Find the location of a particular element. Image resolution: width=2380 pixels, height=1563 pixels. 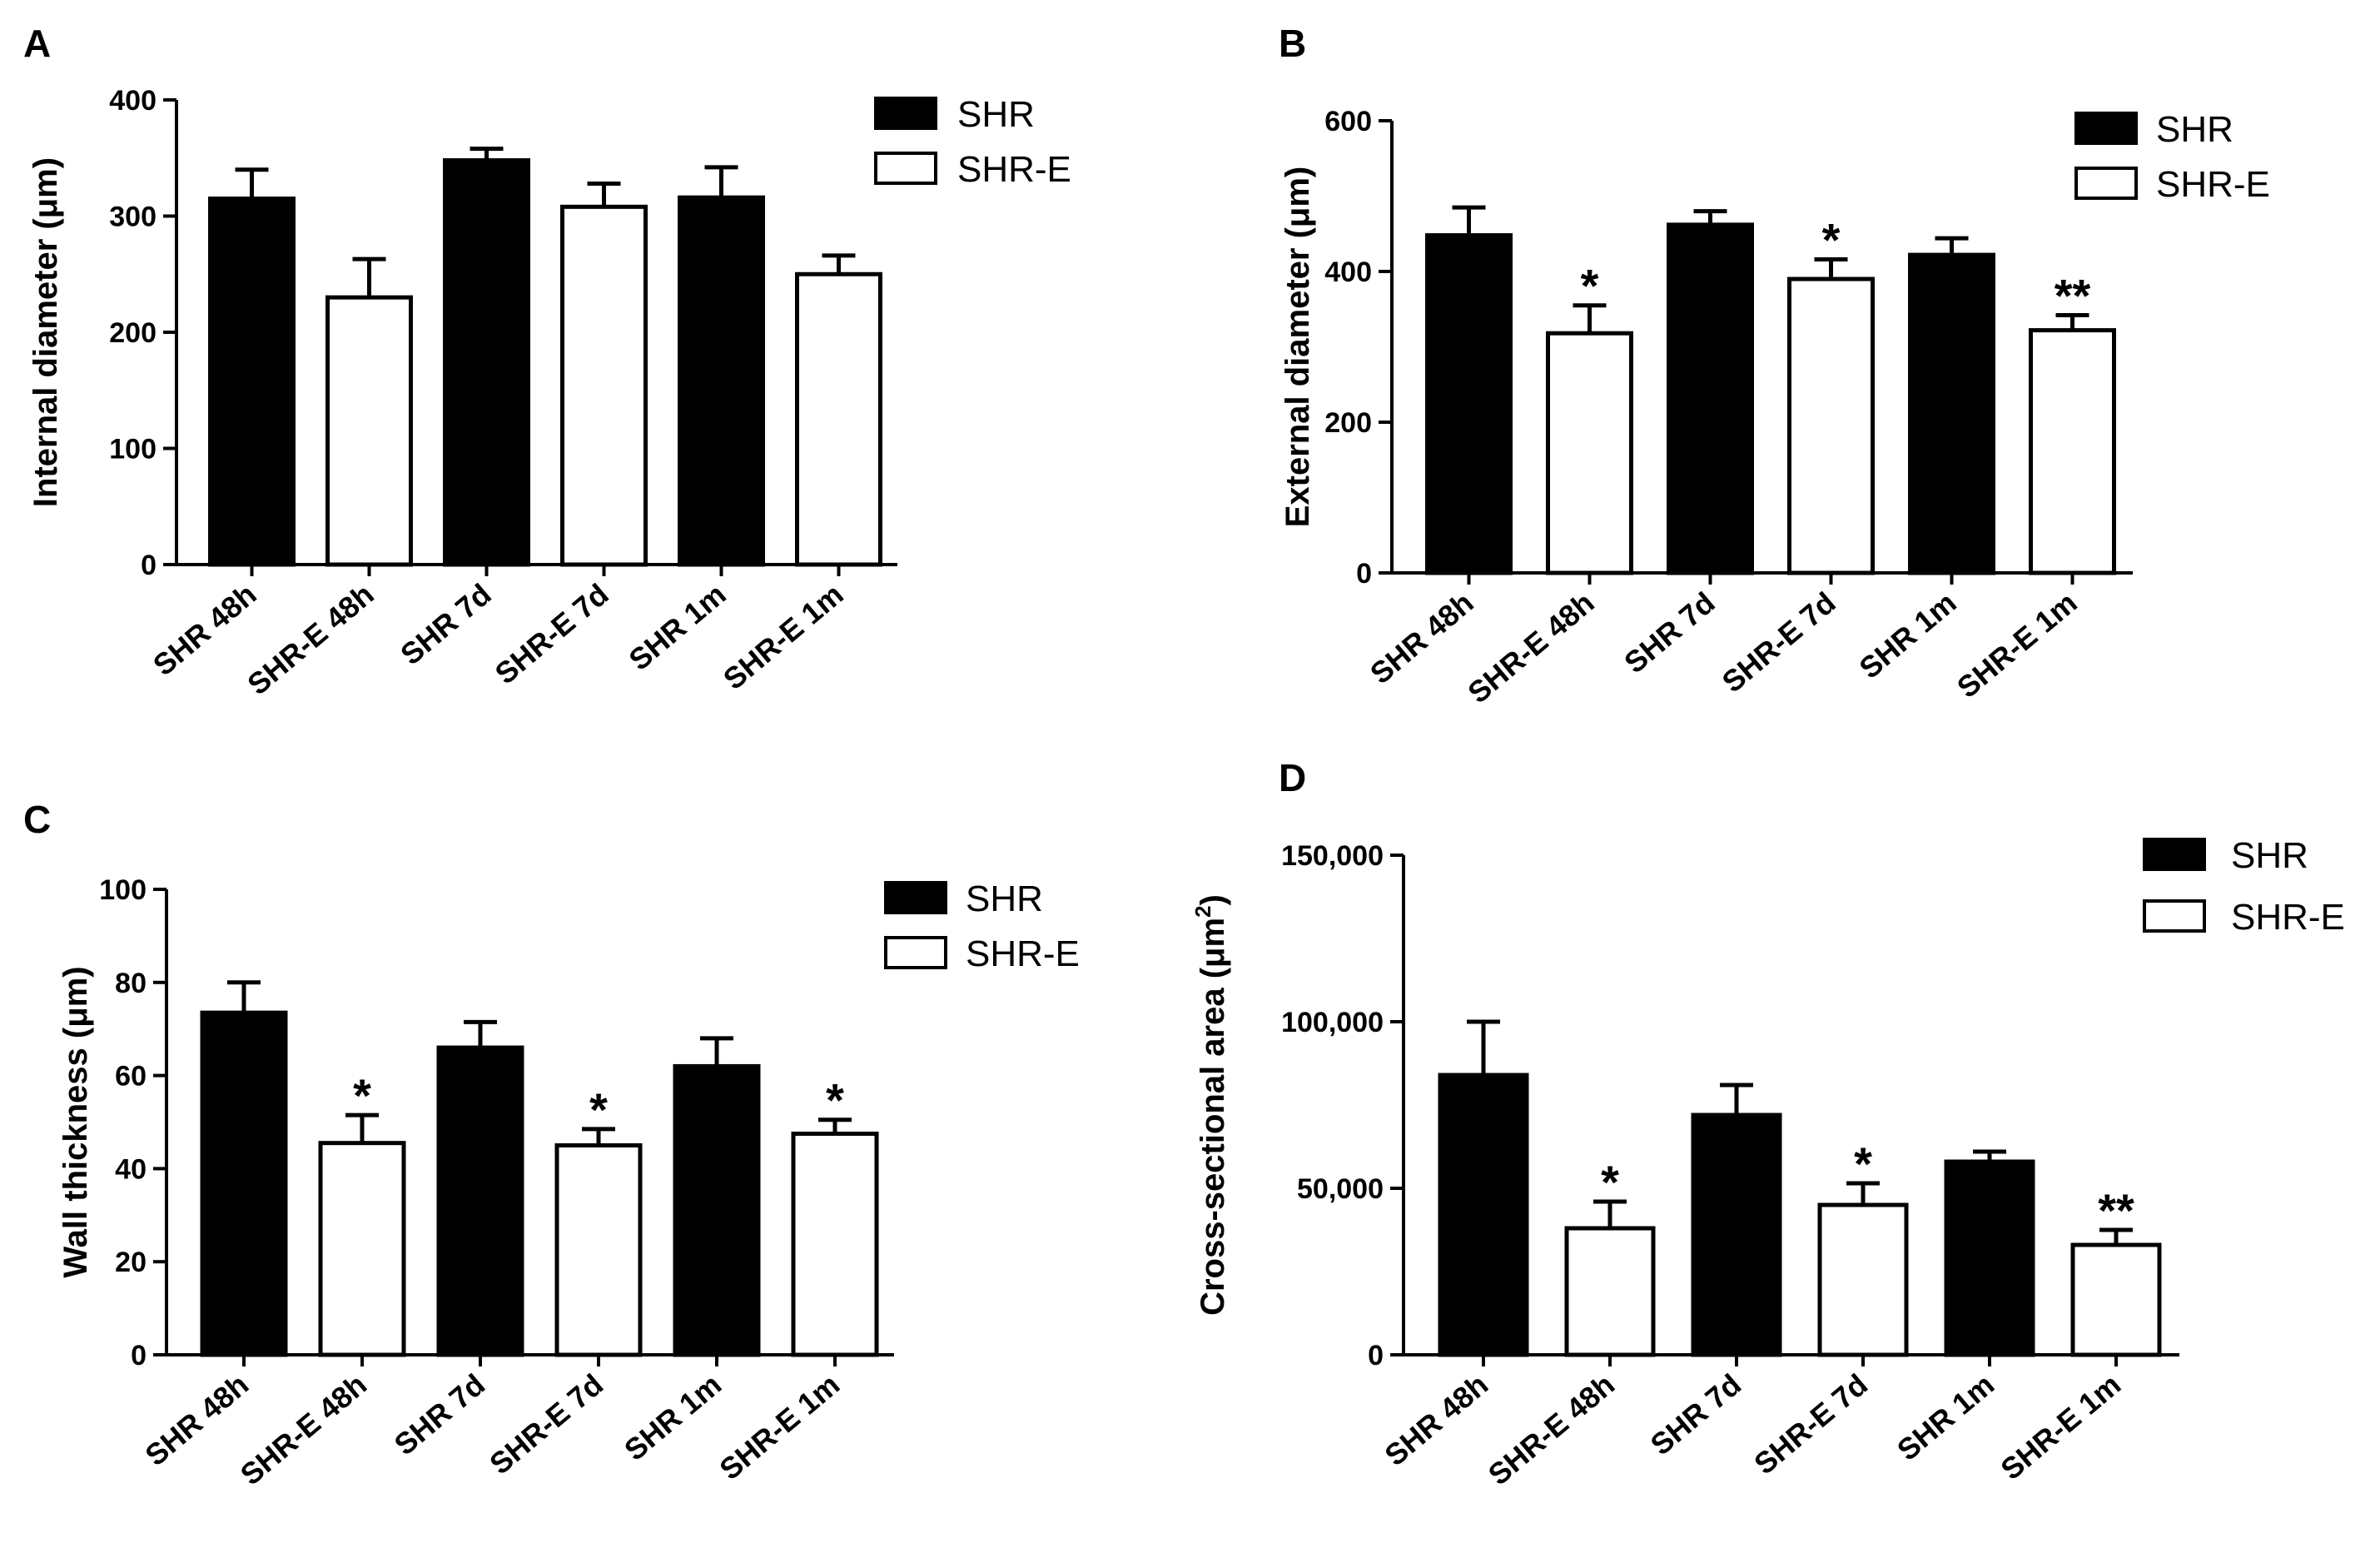

y-axis-label: Cross-sectional area (μm2) is located at coordinates (1210, 1105).